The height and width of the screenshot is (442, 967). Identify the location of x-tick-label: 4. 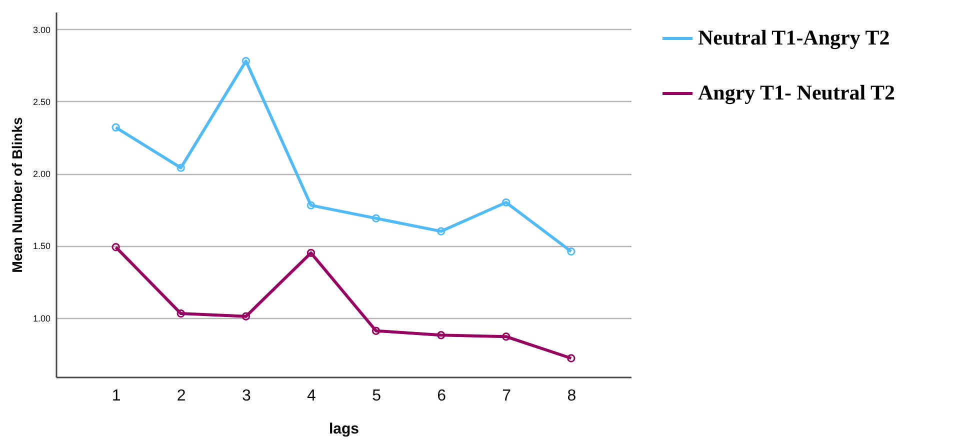
(311, 396).